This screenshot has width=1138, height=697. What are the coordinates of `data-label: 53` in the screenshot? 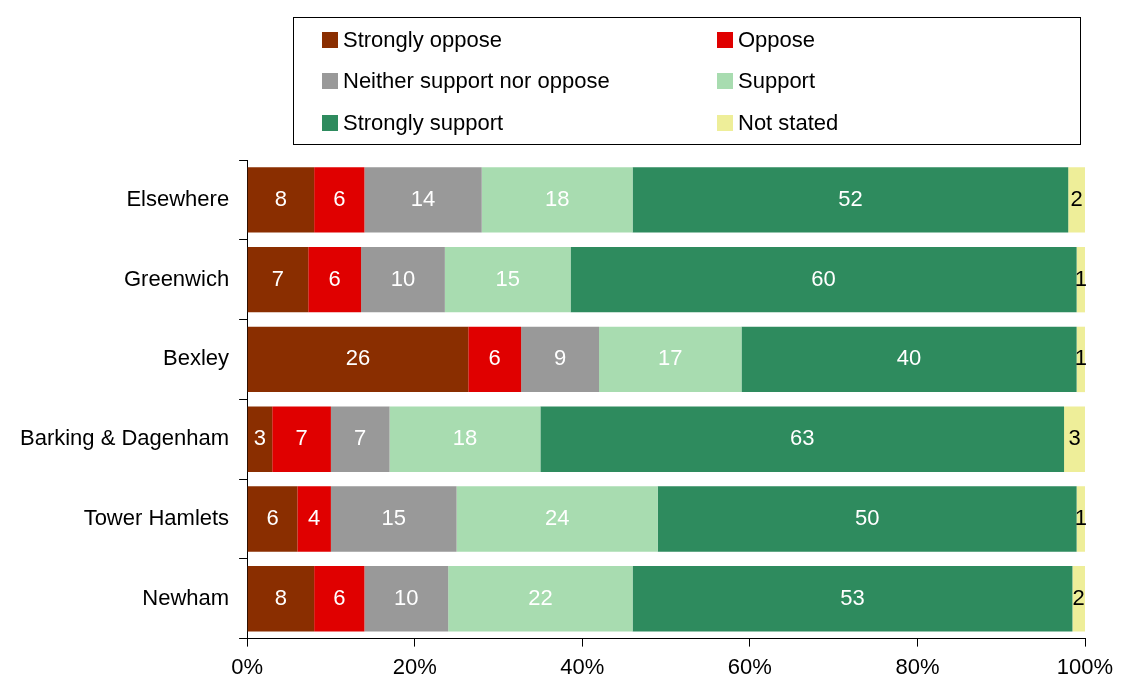 It's located at (852, 597).